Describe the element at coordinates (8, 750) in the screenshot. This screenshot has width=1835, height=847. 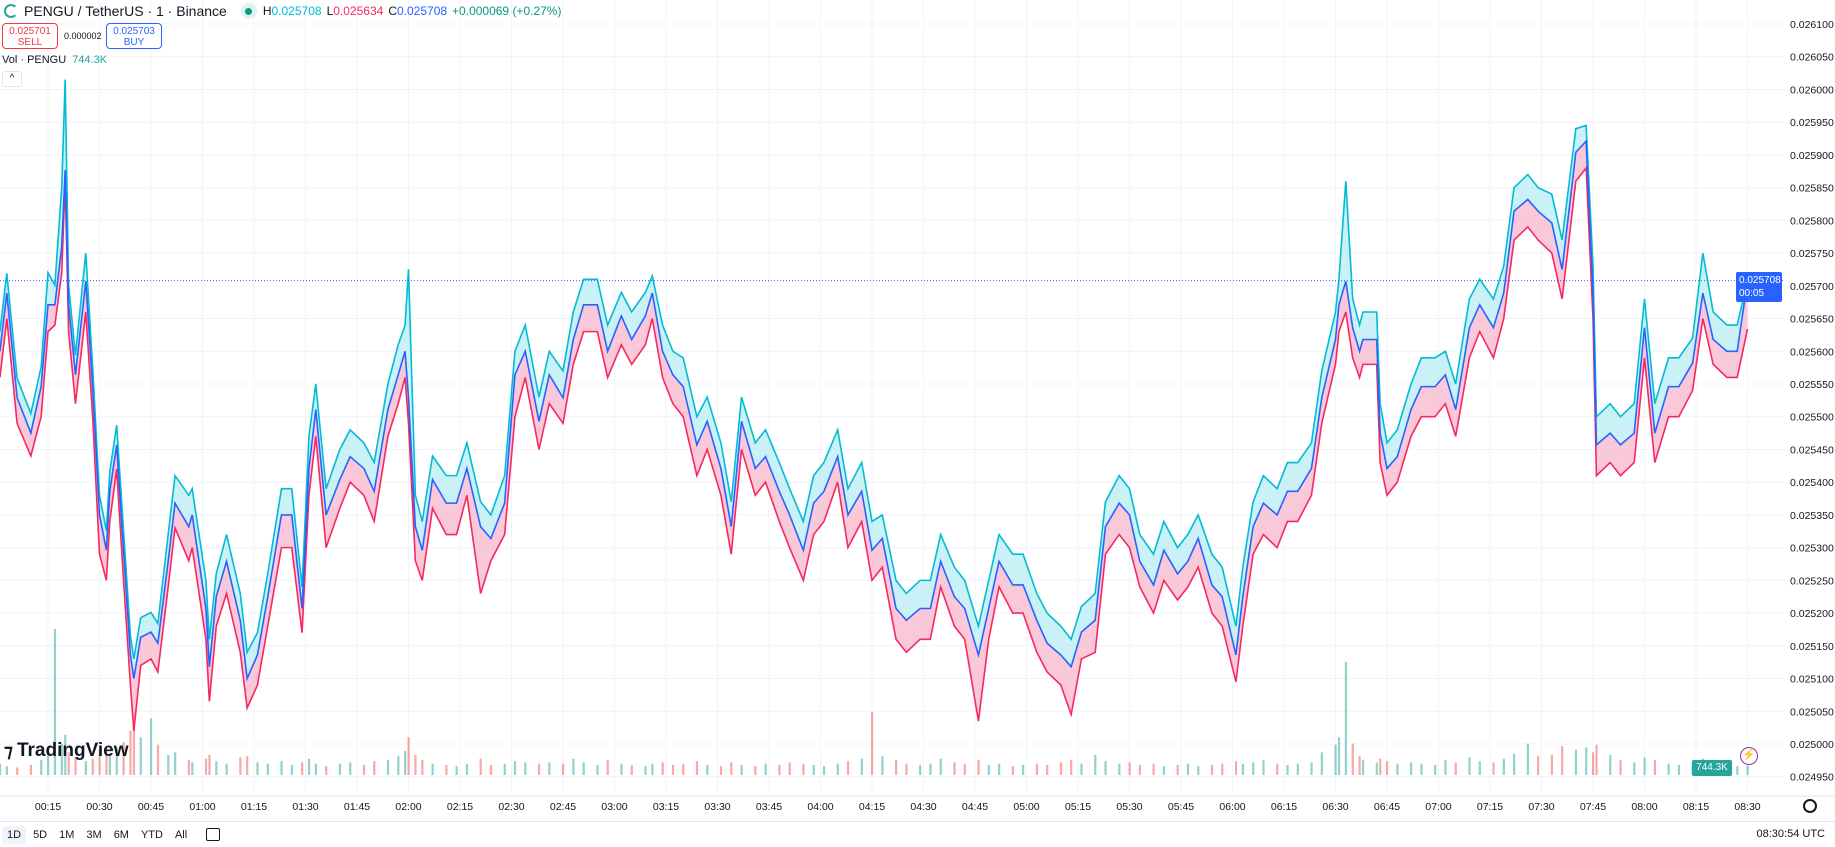
I see `tradingview-logo-icon: ⁊` at that location.